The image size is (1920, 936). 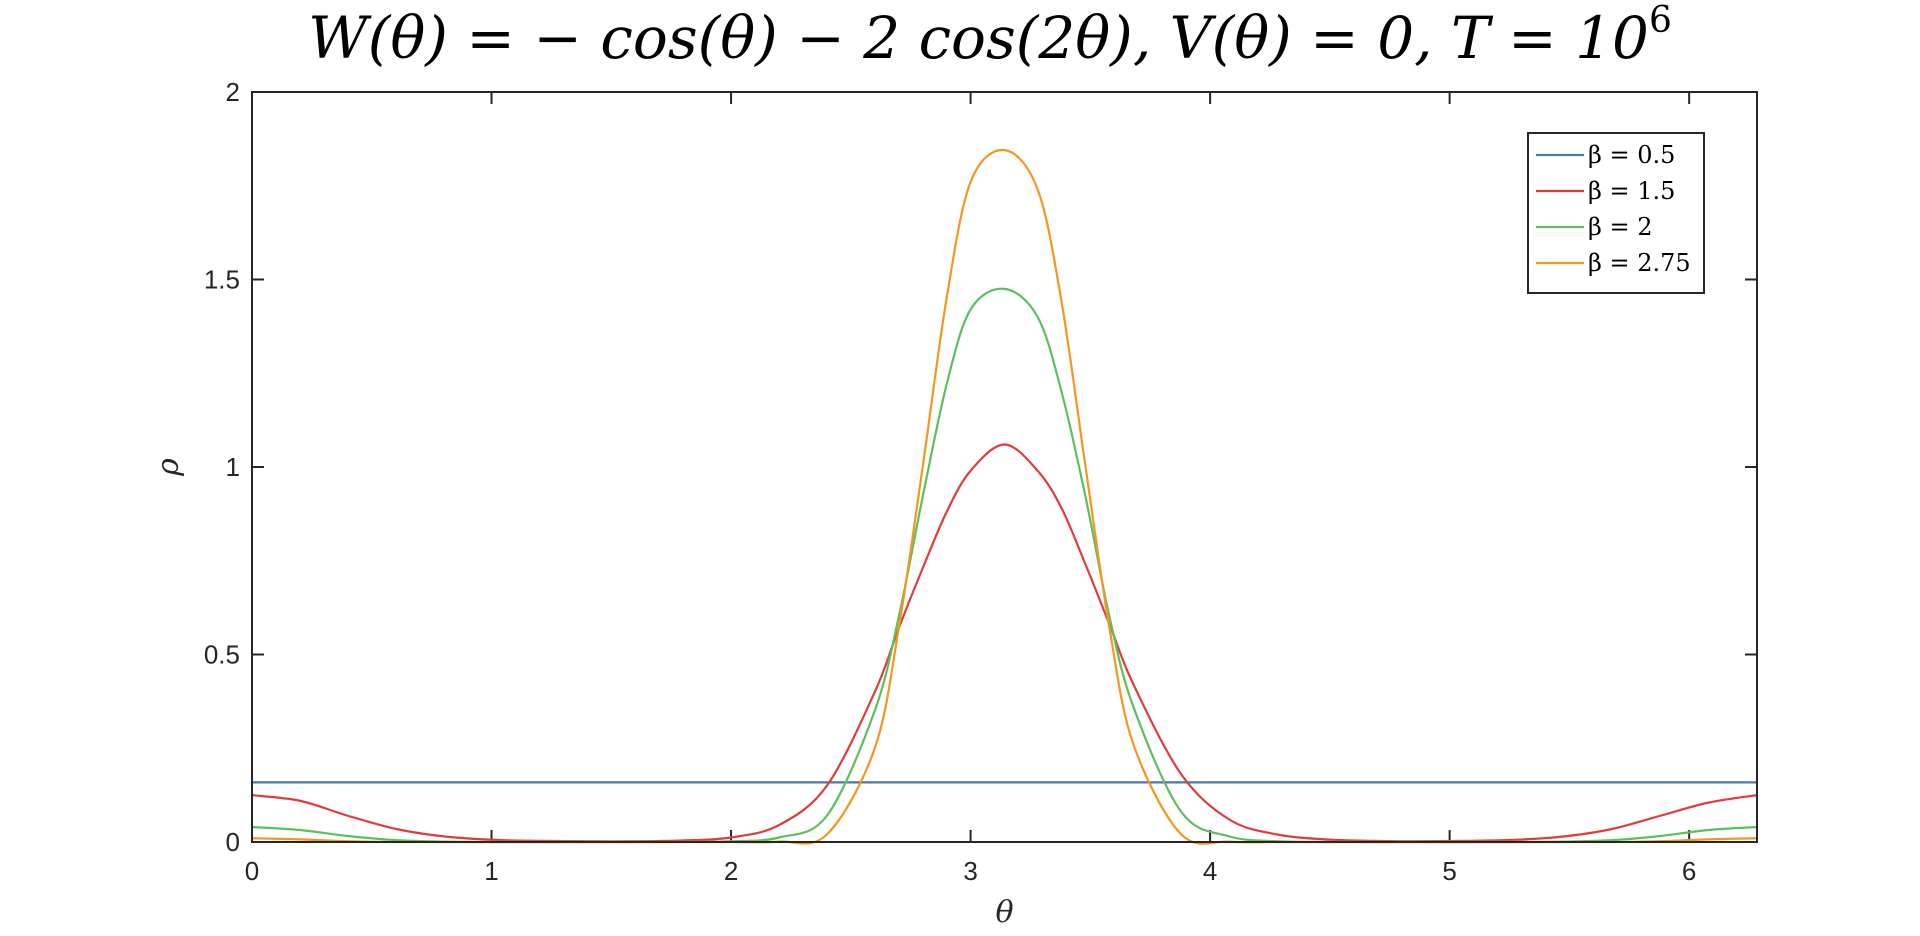 What do you see at coordinates (222, 655) in the screenshot?
I see `y-tick-label: 0.5` at bounding box center [222, 655].